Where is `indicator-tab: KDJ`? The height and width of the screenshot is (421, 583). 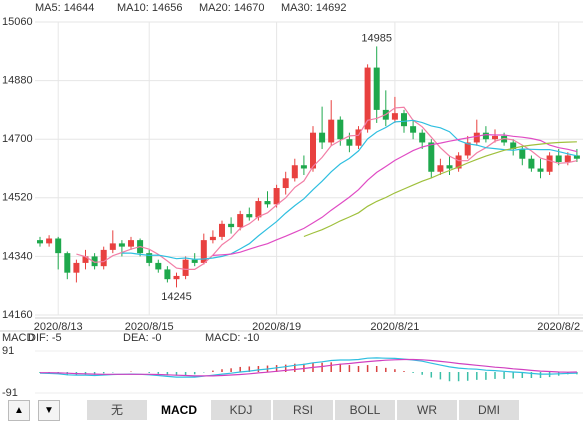 indicator-tab: KDJ is located at coordinates (241, 410).